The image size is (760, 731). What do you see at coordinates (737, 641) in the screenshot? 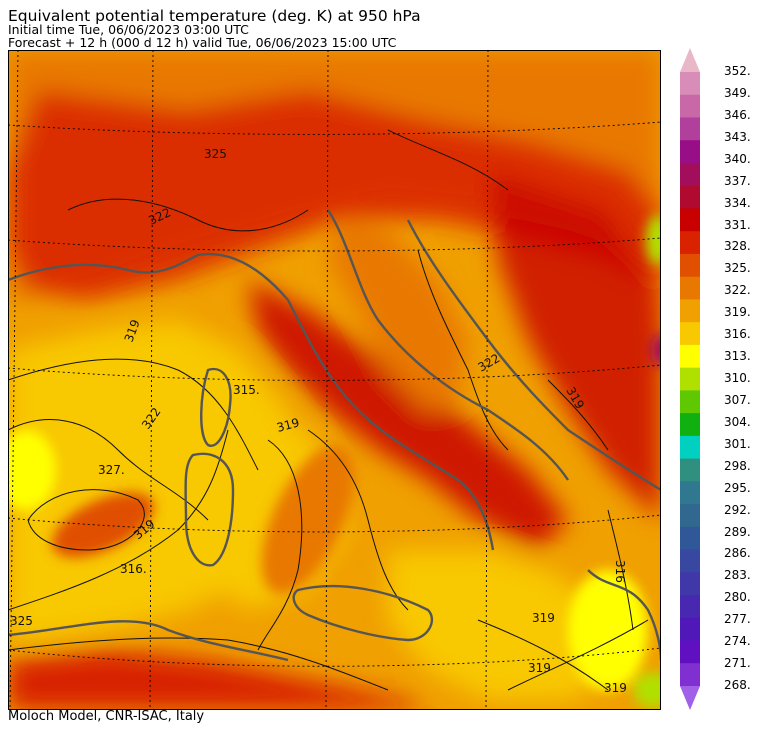
I see `colorbar-tick-label: 274.` at bounding box center [737, 641].